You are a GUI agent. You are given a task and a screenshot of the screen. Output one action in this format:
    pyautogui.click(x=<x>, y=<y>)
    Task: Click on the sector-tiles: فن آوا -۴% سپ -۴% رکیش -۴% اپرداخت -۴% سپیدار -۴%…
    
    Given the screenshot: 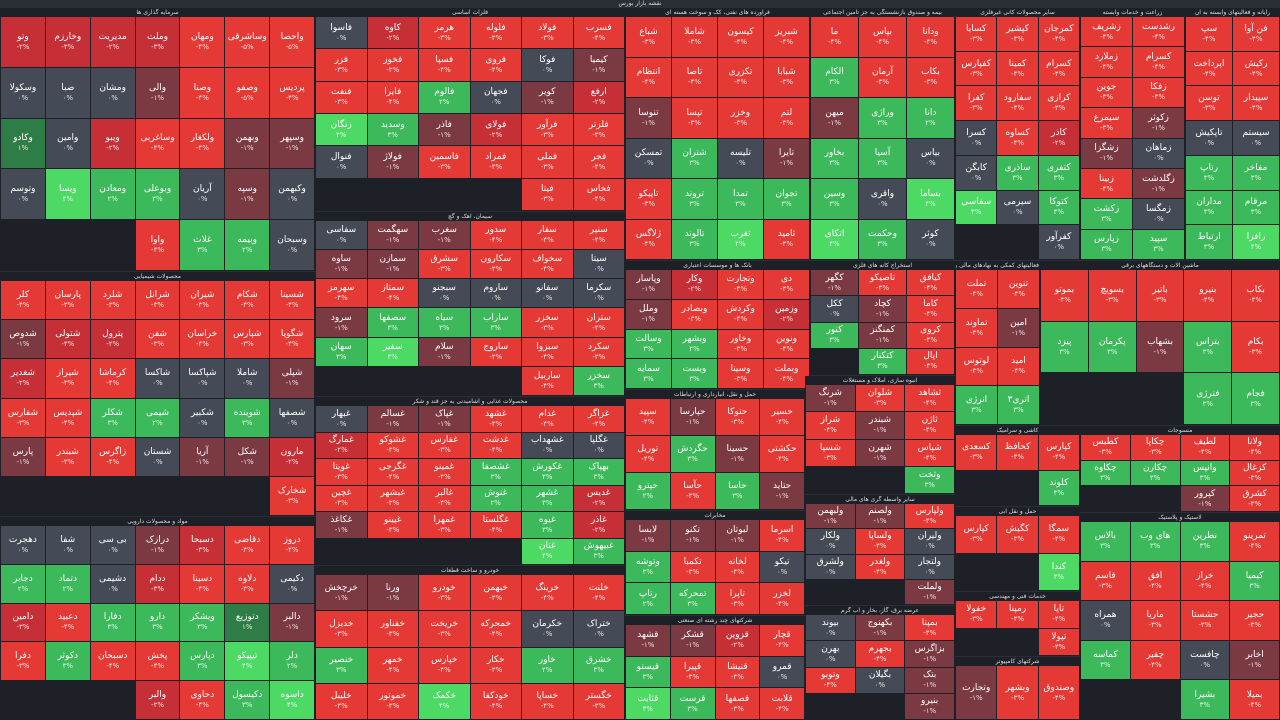 What is the action you would take?
    pyautogui.click(x=1232, y=138)
    